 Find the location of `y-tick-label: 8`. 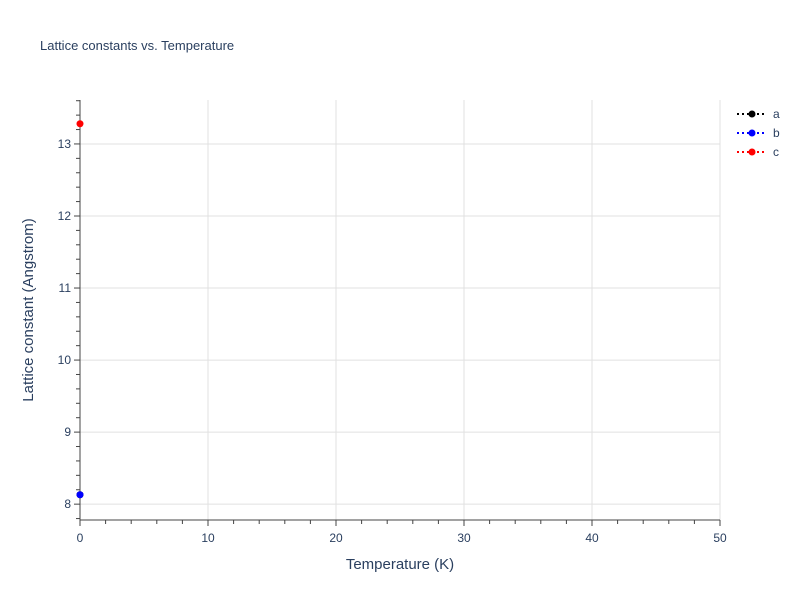

y-tick-label: 8 is located at coordinates (67, 504).